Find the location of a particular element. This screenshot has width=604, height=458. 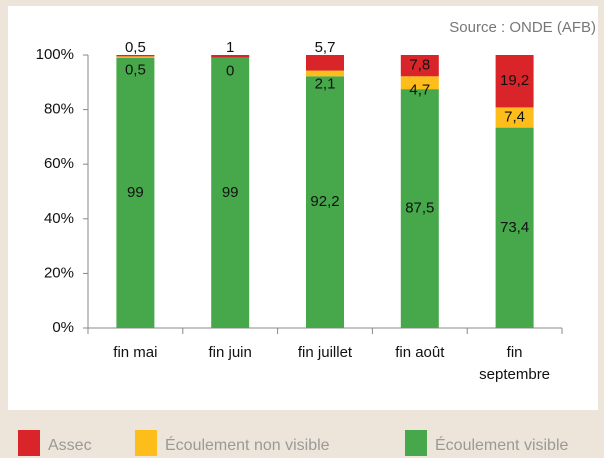

legend-label: Assec is located at coordinates (70, 445).